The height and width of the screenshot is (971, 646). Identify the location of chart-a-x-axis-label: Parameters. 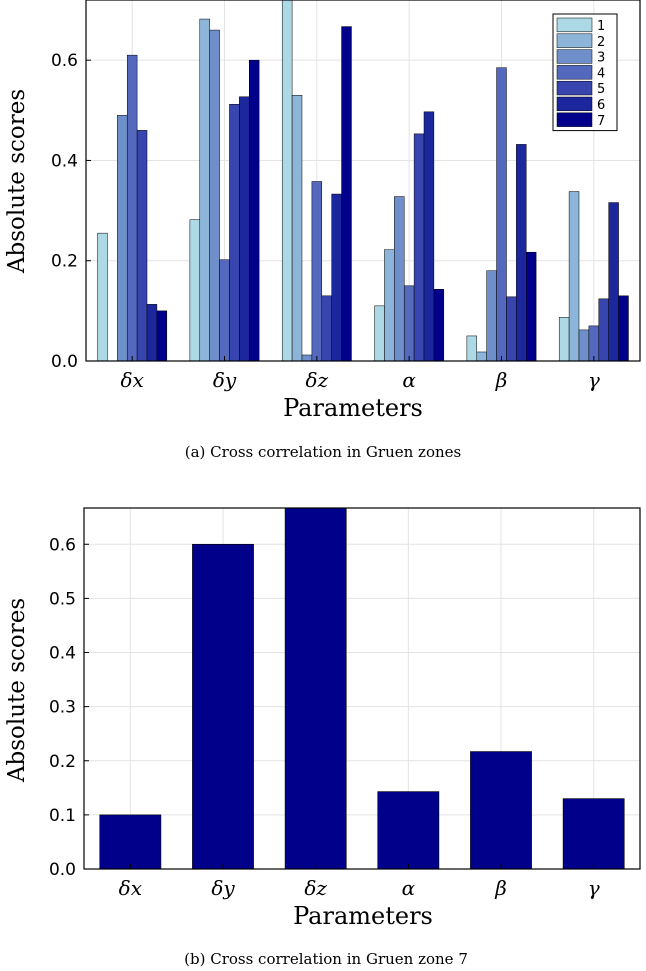
(353, 408).